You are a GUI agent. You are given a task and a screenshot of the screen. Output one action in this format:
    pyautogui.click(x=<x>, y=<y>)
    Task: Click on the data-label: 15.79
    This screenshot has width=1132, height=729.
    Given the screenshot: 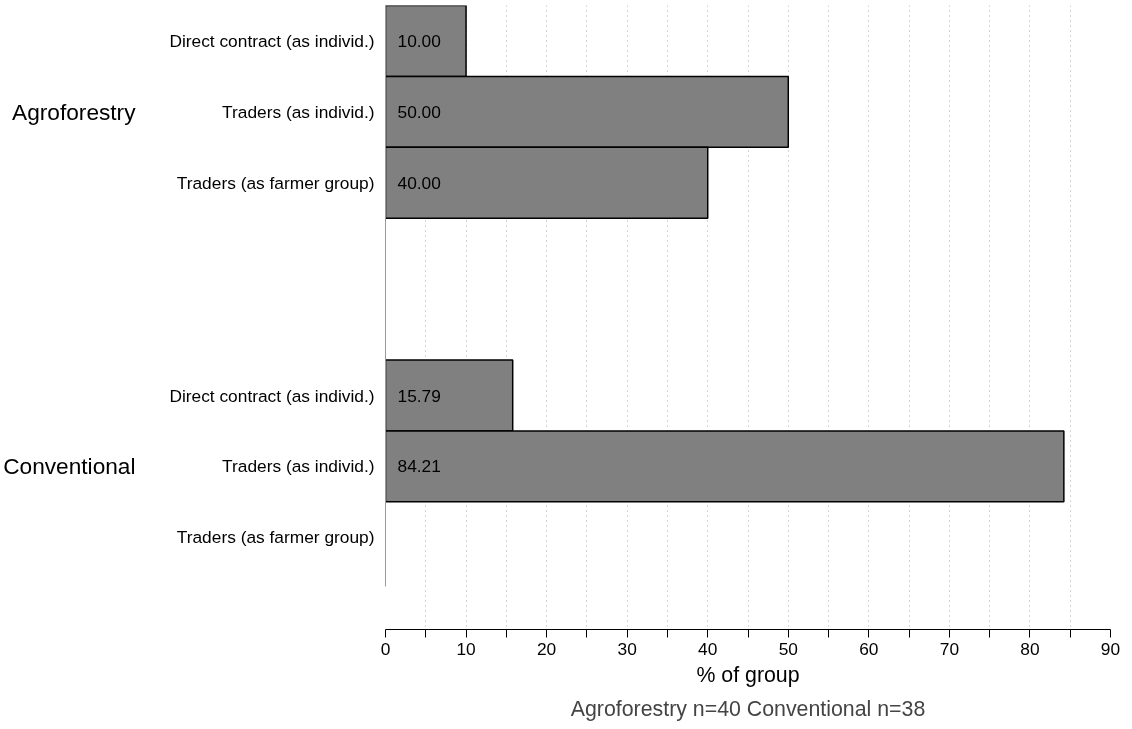 What is the action you would take?
    pyautogui.click(x=419, y=395)
    